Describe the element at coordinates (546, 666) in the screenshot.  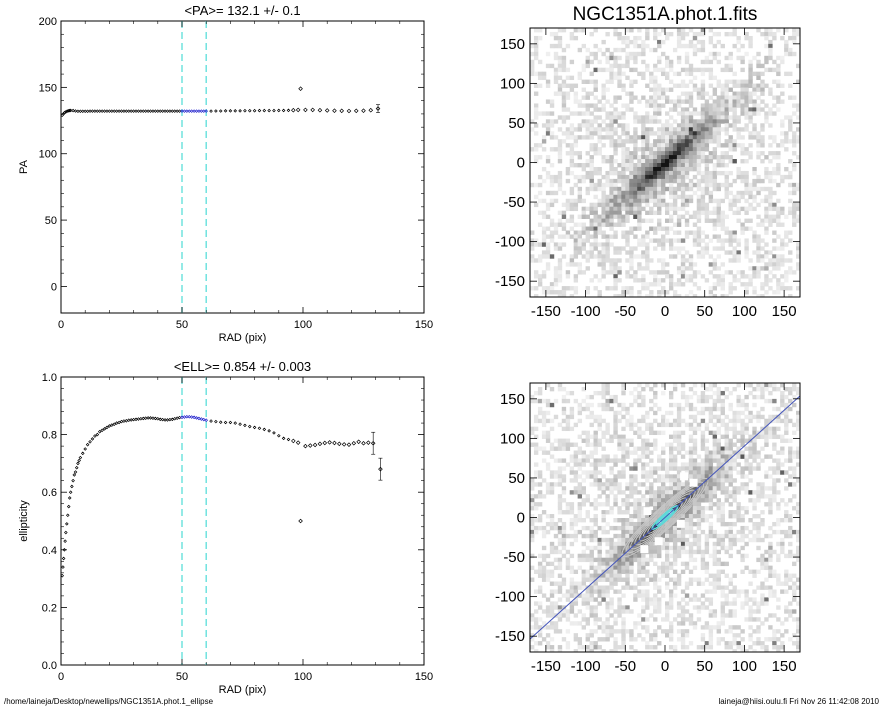
I see `x-tick-label: -150` at that location.